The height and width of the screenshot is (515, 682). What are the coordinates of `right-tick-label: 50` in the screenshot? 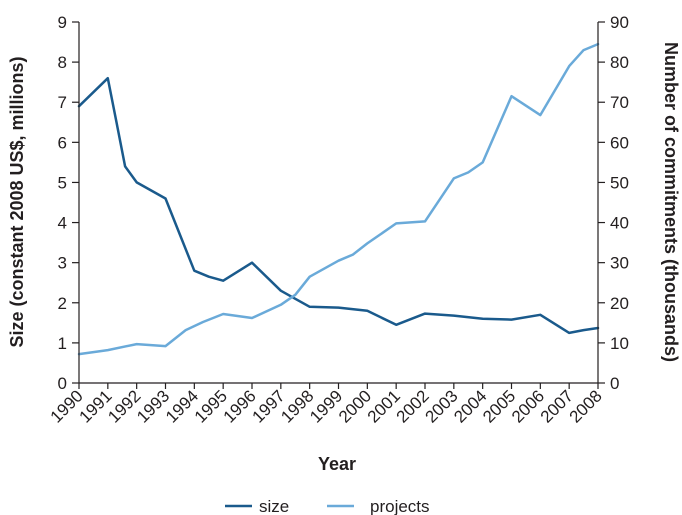 It's located at (619, 182).